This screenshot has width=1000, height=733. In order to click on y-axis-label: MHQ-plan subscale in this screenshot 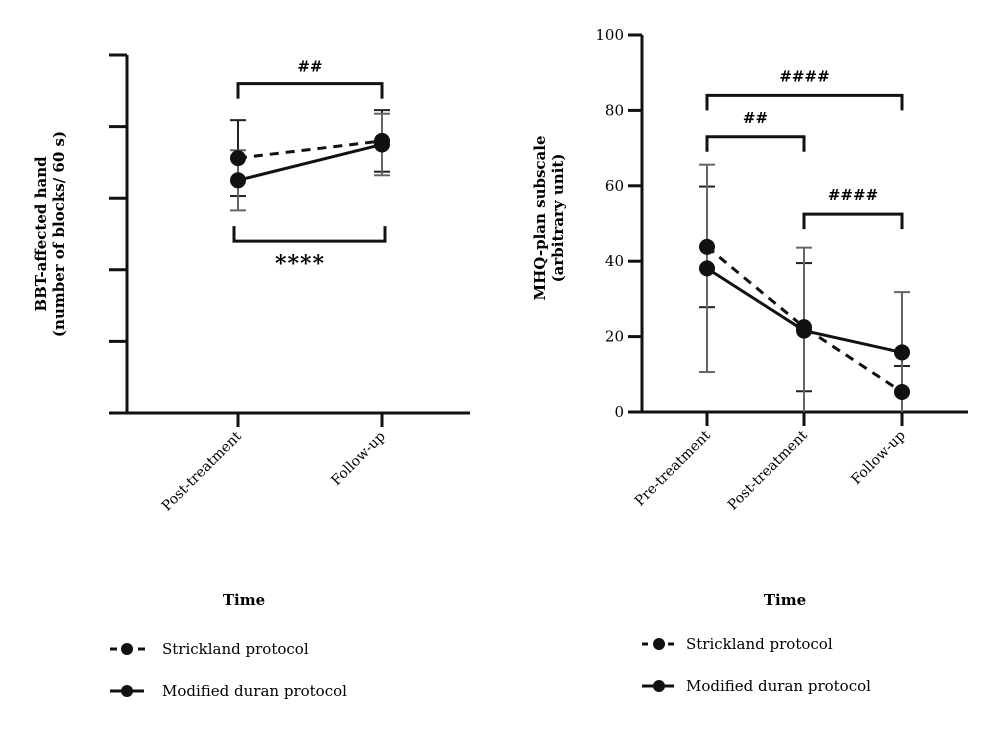, I will do `click(540, 217)`.